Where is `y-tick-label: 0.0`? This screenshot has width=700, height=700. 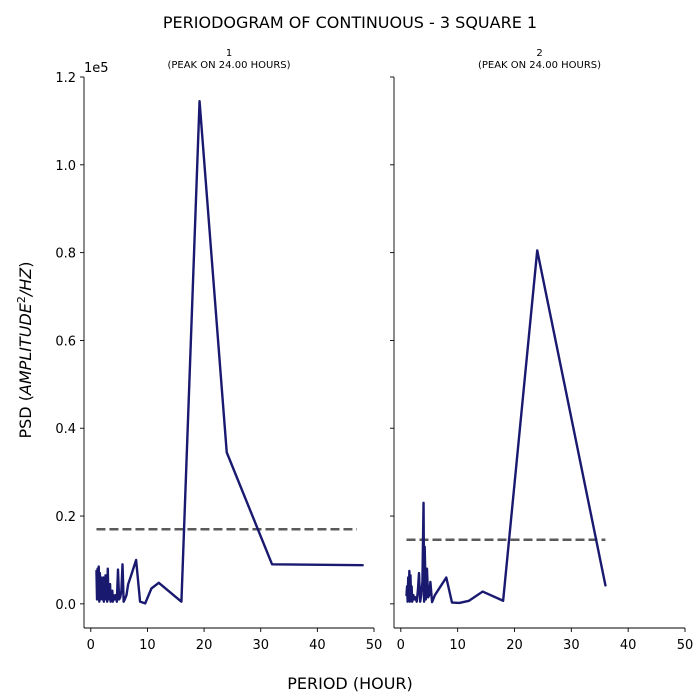
y-tick-label: 0.0 is located at coordinates (65, 605).